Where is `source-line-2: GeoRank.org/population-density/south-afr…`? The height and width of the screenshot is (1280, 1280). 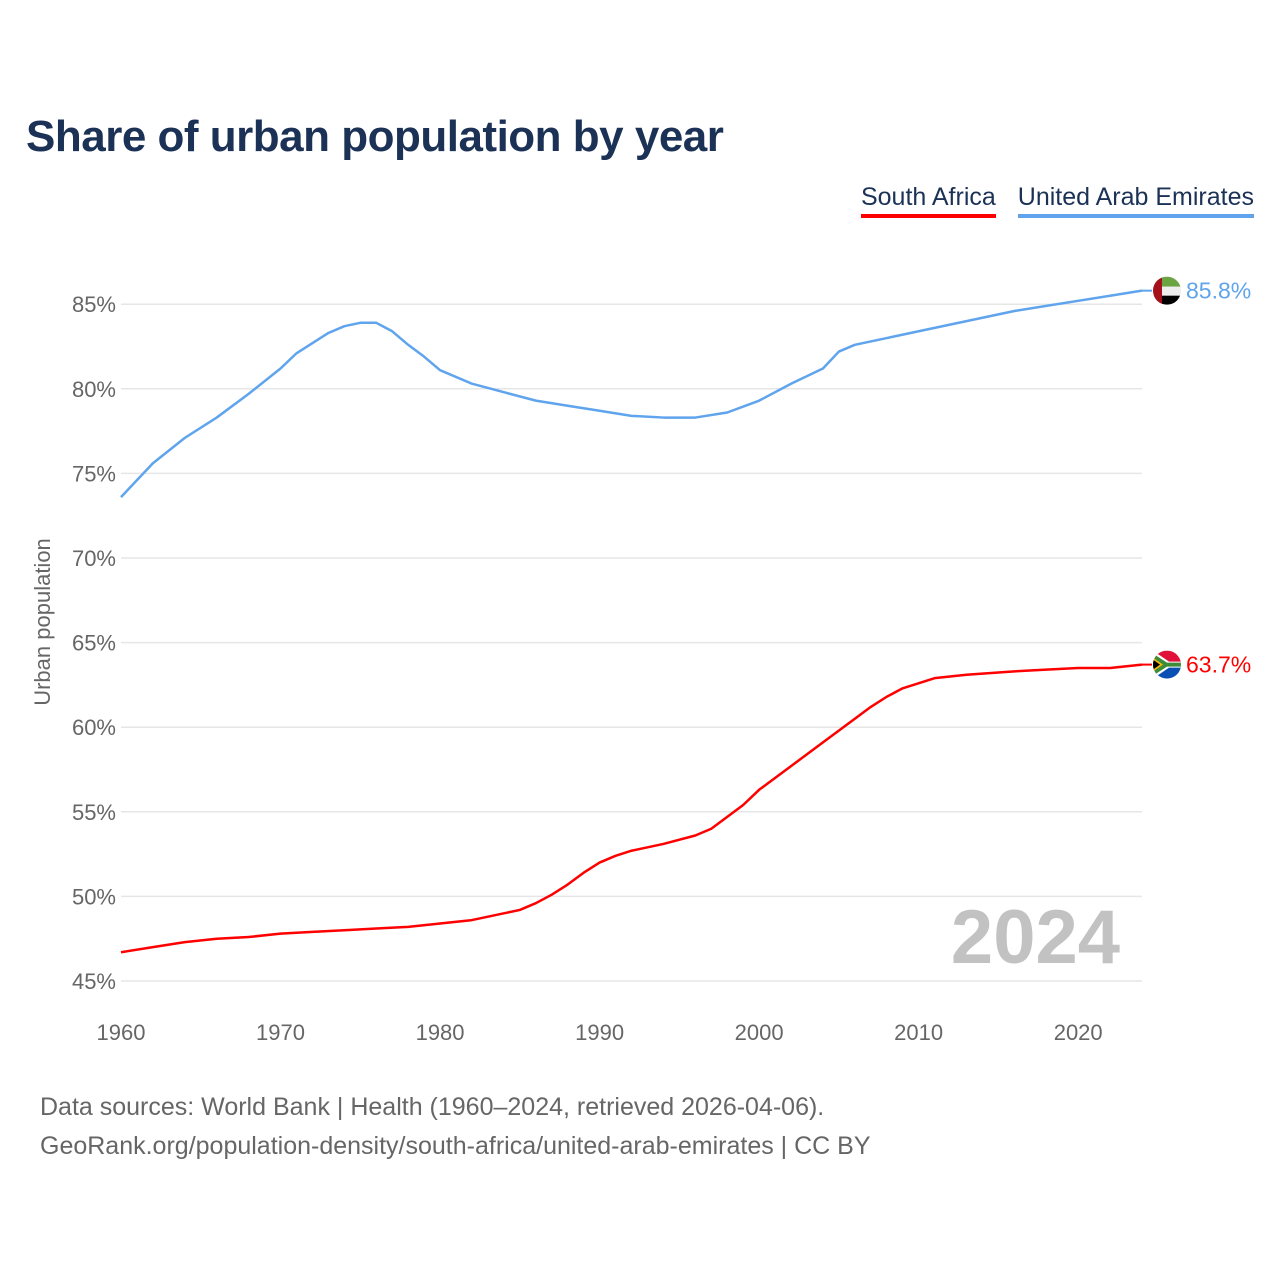
source-line-2: GeoRank.org/population-density/south-afr… is located at coordinates (455, 1146).